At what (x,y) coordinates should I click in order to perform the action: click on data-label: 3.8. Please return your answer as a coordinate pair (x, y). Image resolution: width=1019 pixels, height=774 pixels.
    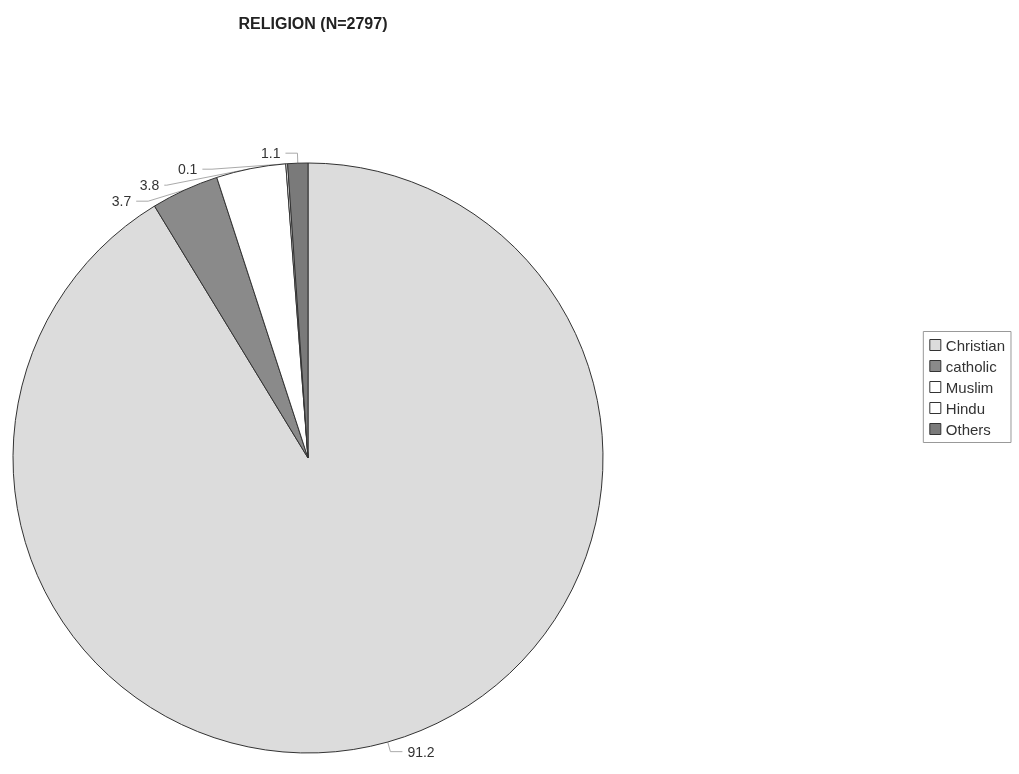
    Looking at the image, I should click on (149, 185).